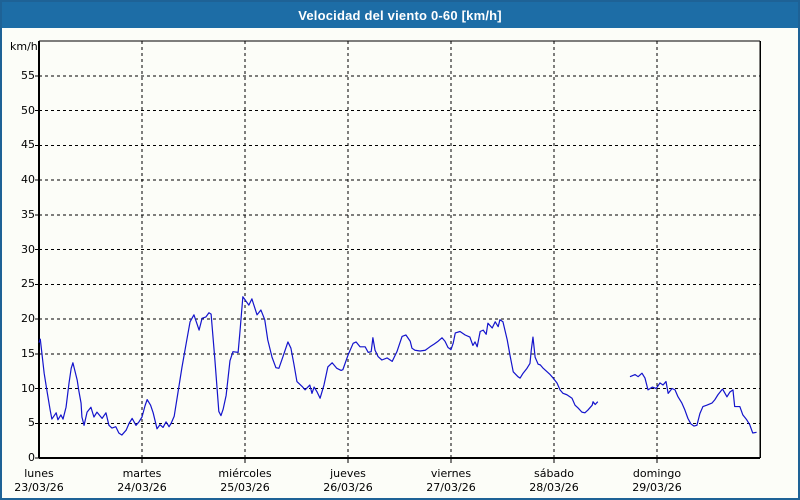 The width and height of the screenshot is (800, 500). Describe the element at coordinates (28, 249) in the screenshot. I see `y-tick-label-30: 30` at that location.